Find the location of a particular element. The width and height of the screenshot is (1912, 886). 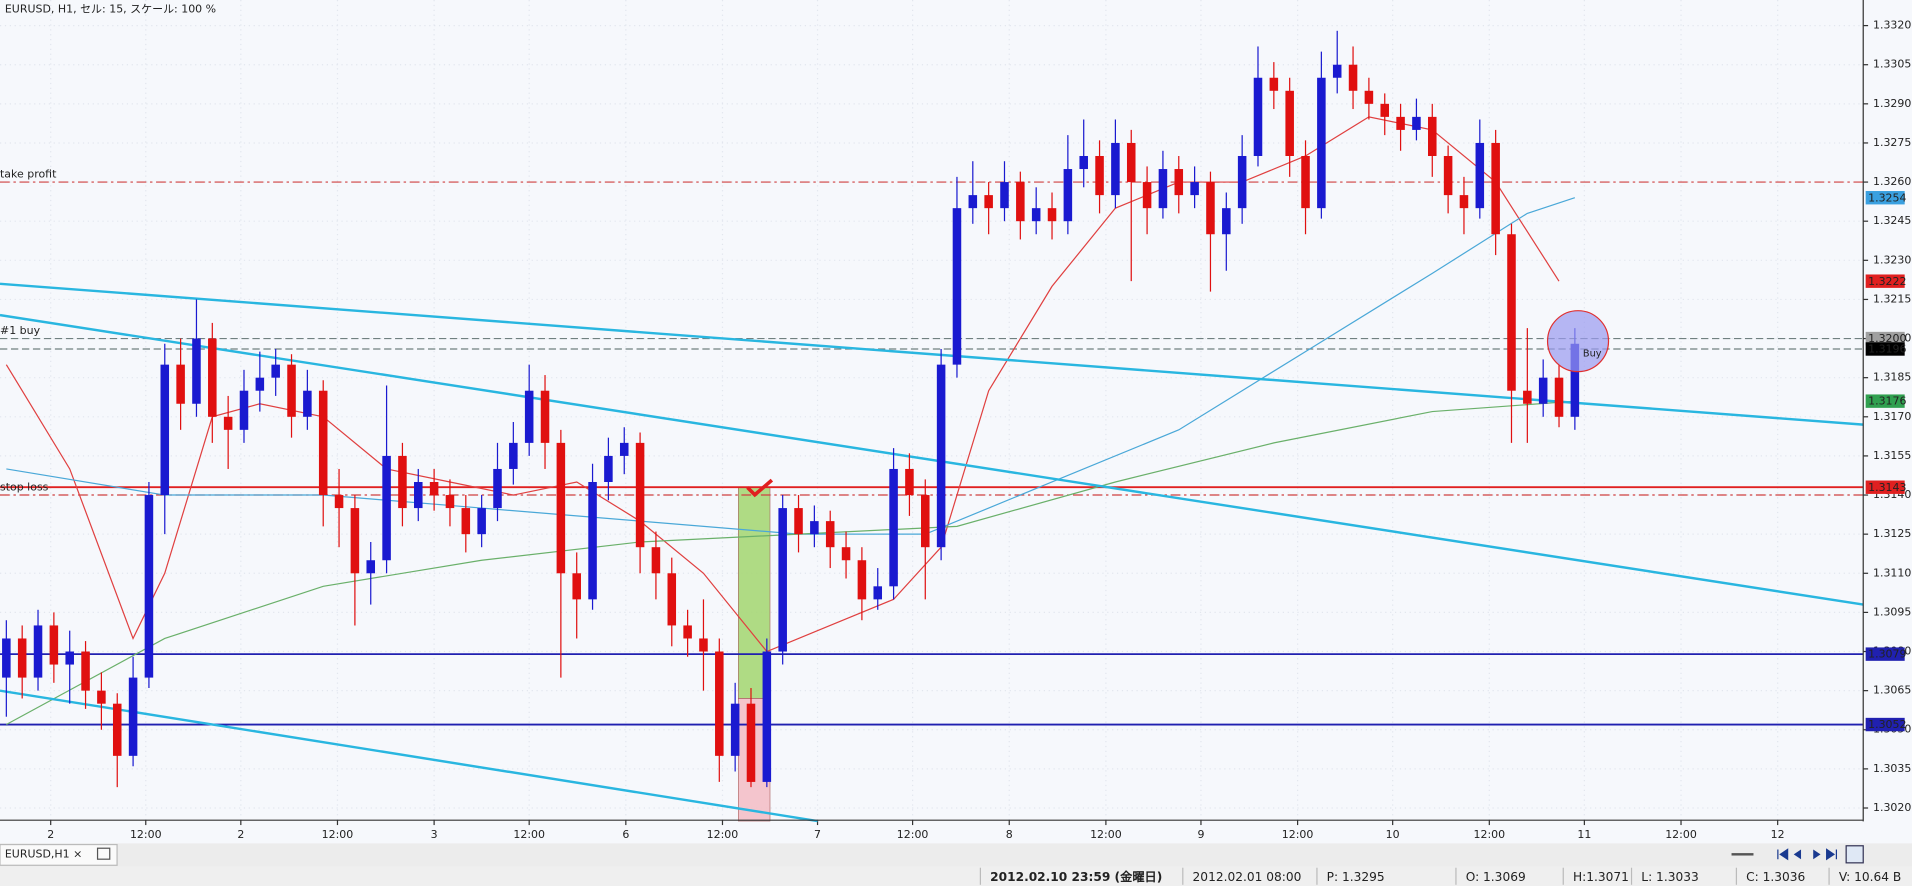

price-tag-label: 1.3079 is located at coordinates (1887, 654).